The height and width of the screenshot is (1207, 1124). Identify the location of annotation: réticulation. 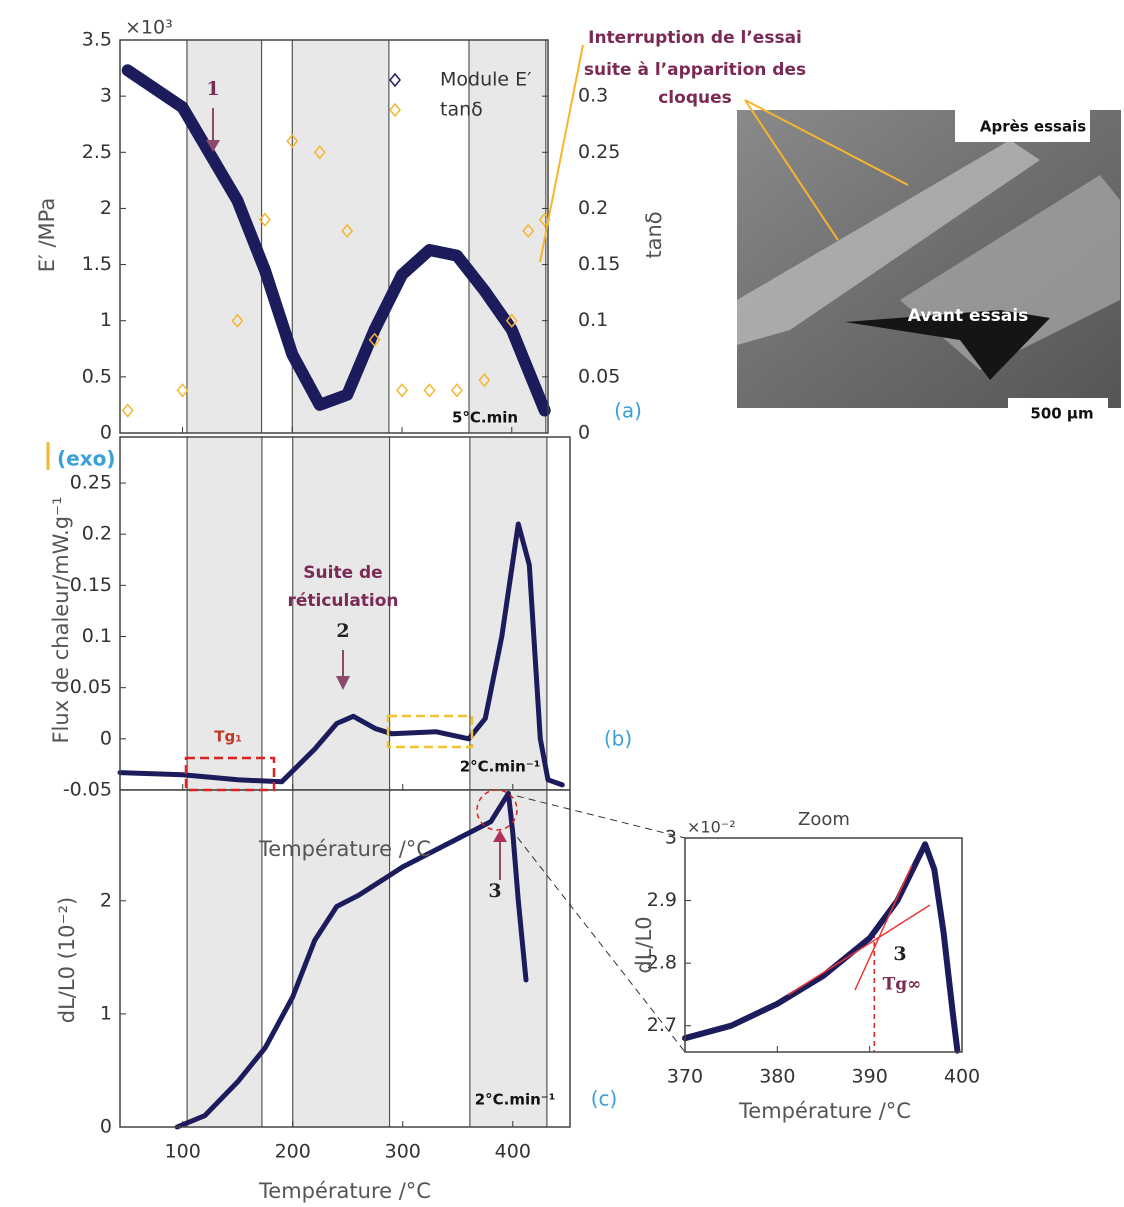
(342, 601).